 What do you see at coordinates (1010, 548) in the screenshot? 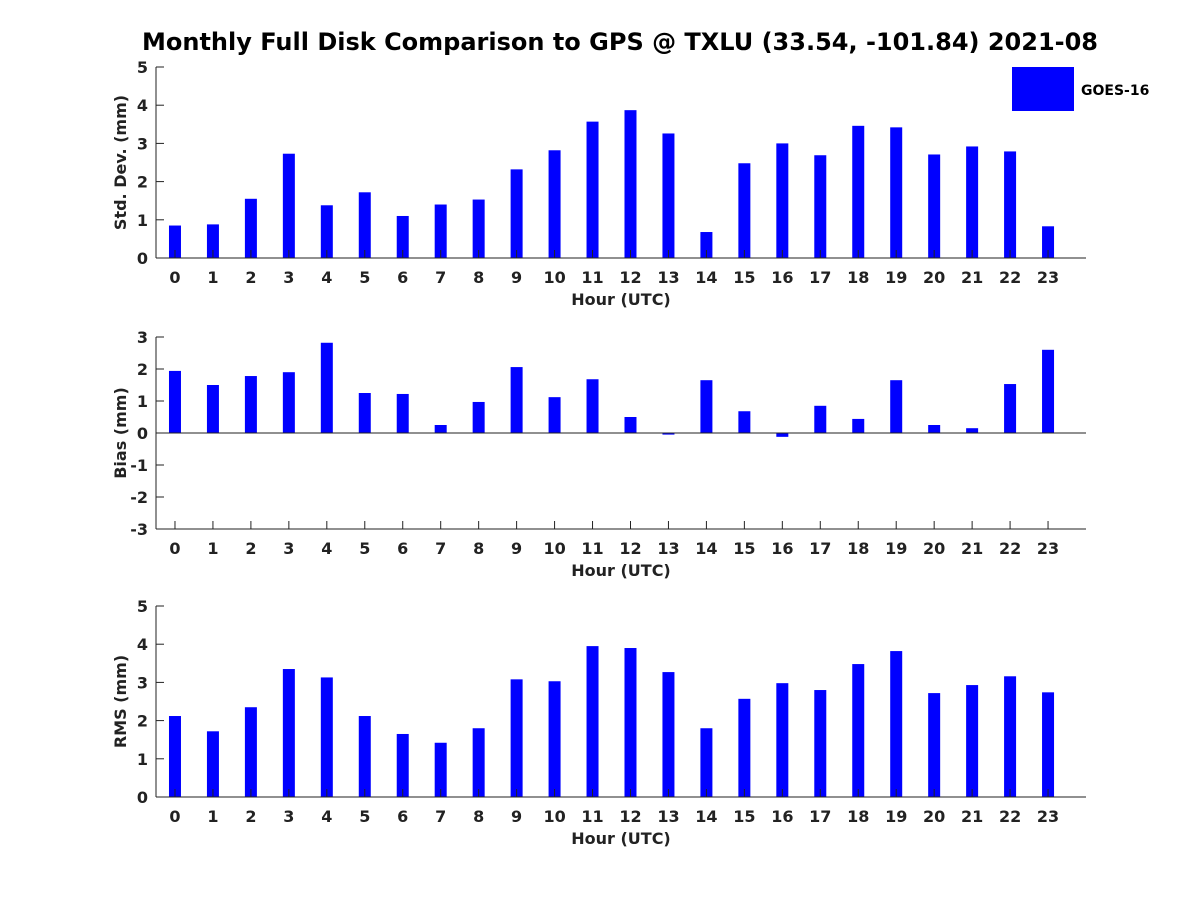
I see `x-tick-label-bias-22: 22` at bounding box center [1010, 548].